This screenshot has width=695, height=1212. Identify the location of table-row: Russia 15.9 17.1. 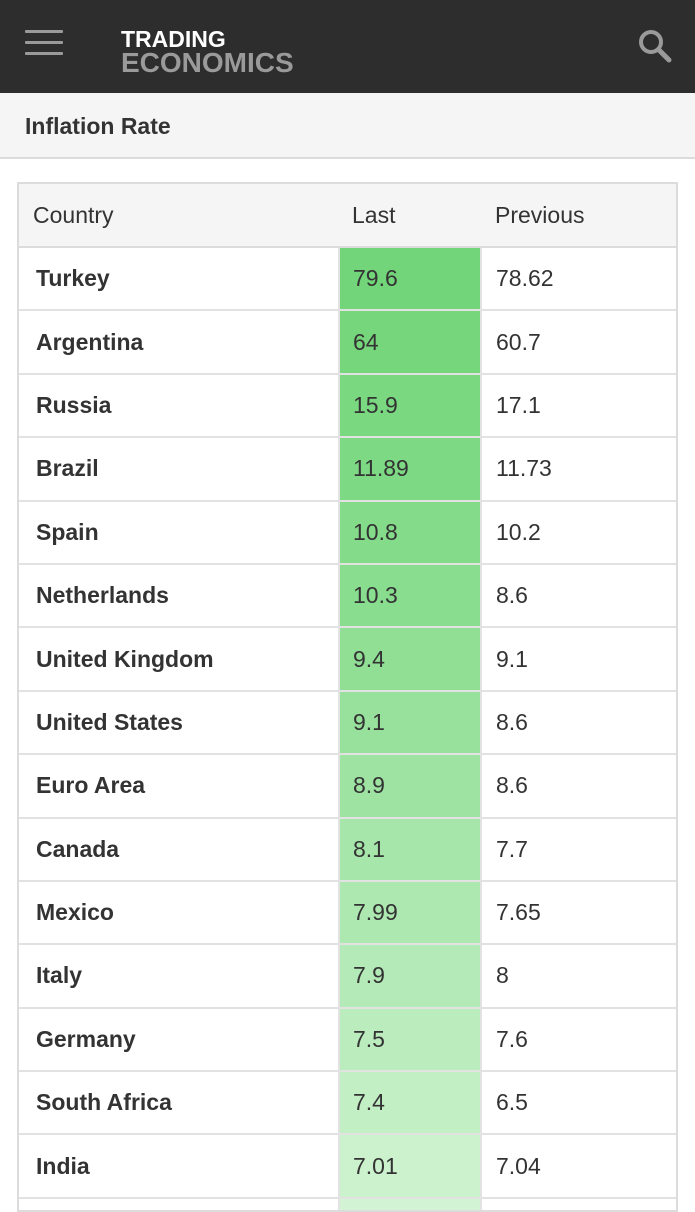
(347, 406).